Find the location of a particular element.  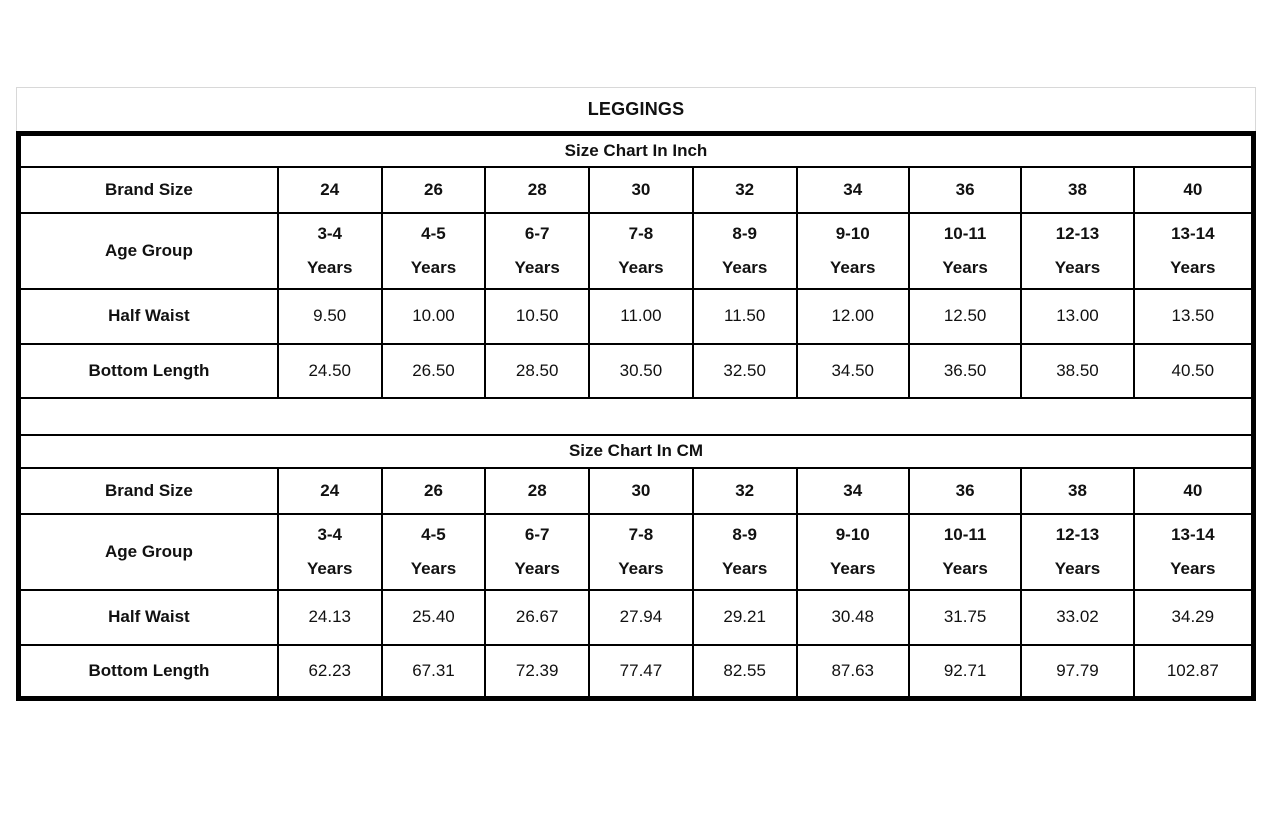

cell-half-waist: 33.02 is located at coordinates (1077, 617).